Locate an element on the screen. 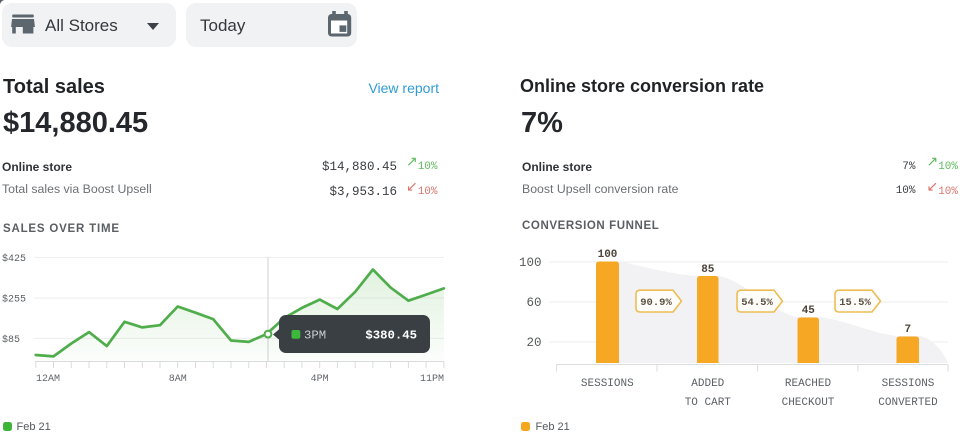 The height and width of the screenshot is (433, 960). svg-text: 8AM is located at coordinates (178, 379).